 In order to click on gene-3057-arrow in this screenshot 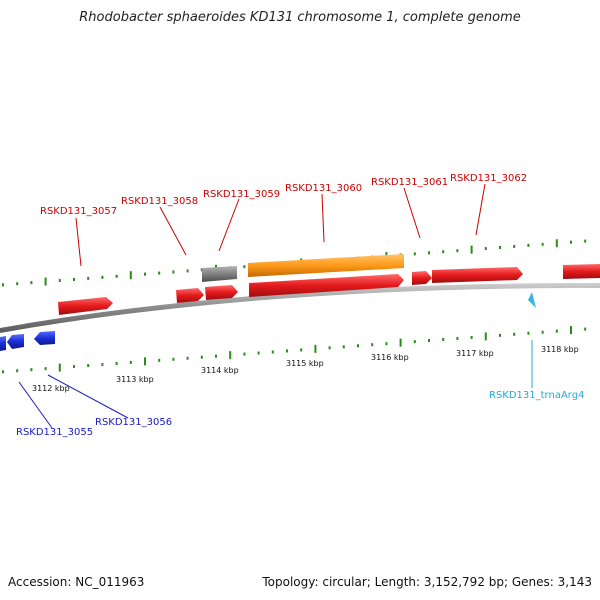, I will do `click(85, 306)`.